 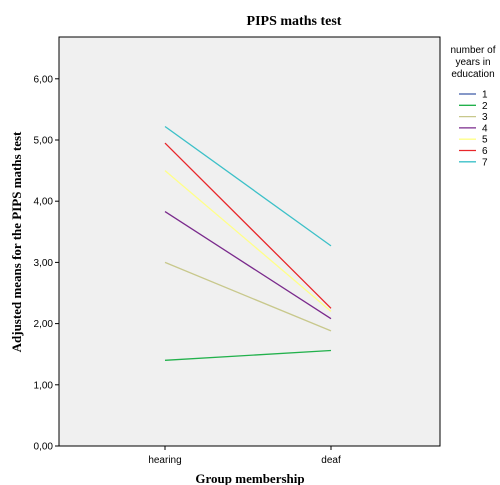 What do you see at coordinates (244, 456) in the screenshot?
I see `x-axis: hearing deaf` at bounding box center [244, 456].